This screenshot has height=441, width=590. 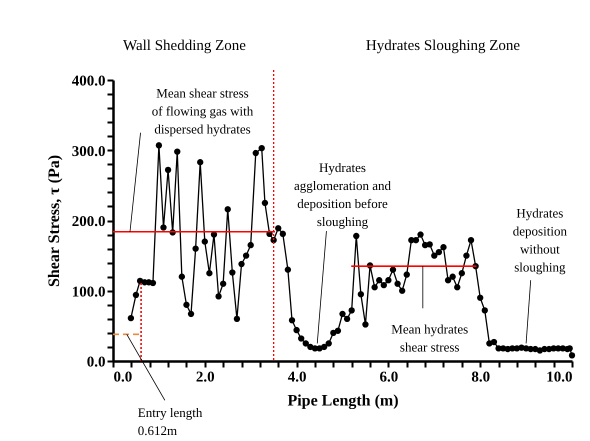 What do you see at coordinates (480, 378) in the screenshot?
I see `x-tick-label: 8.0` at bounding box center [480, 378].